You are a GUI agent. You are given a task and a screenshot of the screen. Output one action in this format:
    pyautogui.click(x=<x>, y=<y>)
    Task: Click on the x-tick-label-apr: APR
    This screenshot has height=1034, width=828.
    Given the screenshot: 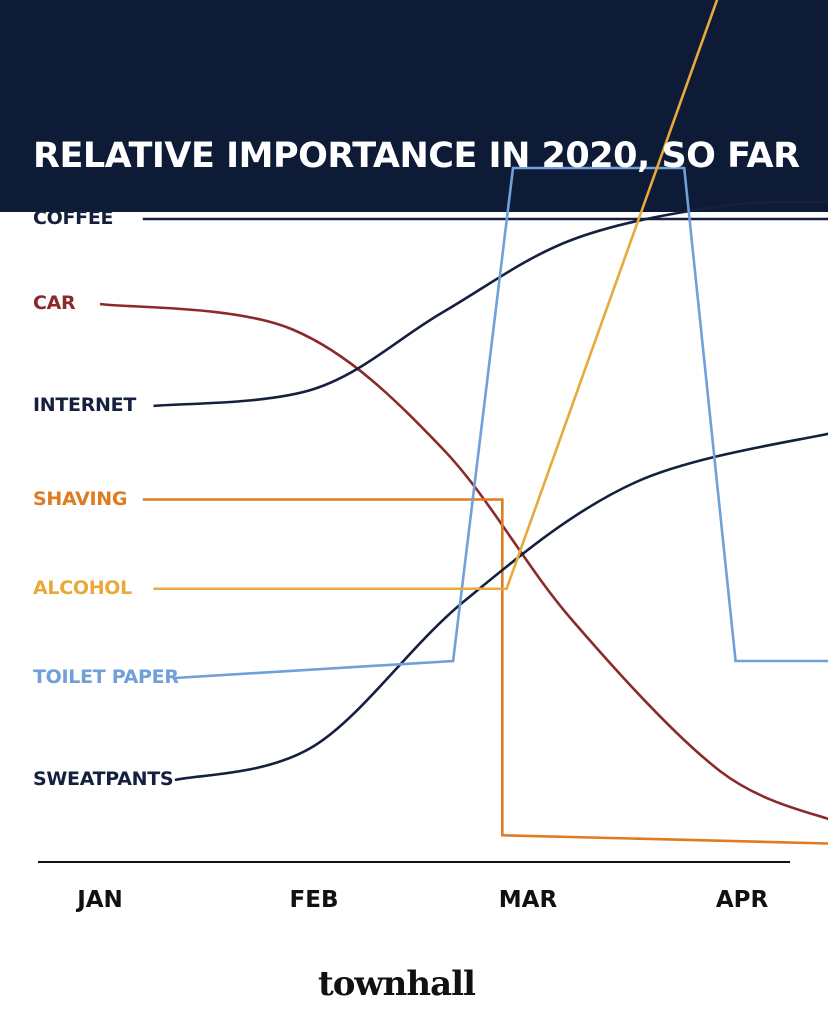 What is the action you would take?
    pyautogui.click(x=742, y=900)
    